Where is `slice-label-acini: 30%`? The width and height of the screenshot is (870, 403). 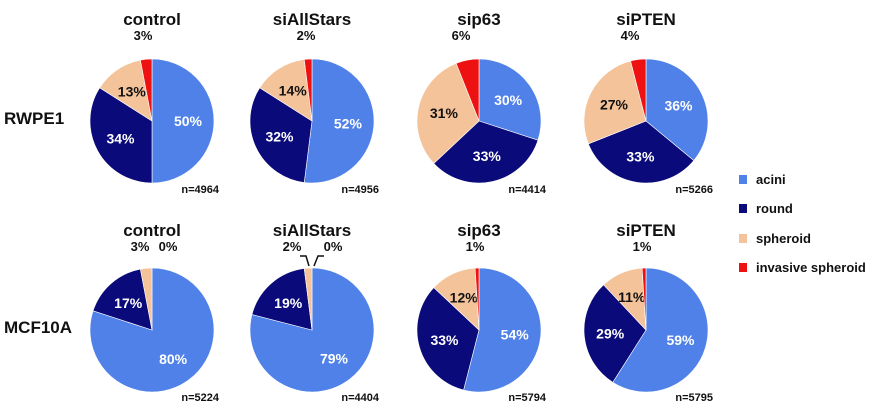 slice-label-acini: 30% is located at coordinates (508, 100).